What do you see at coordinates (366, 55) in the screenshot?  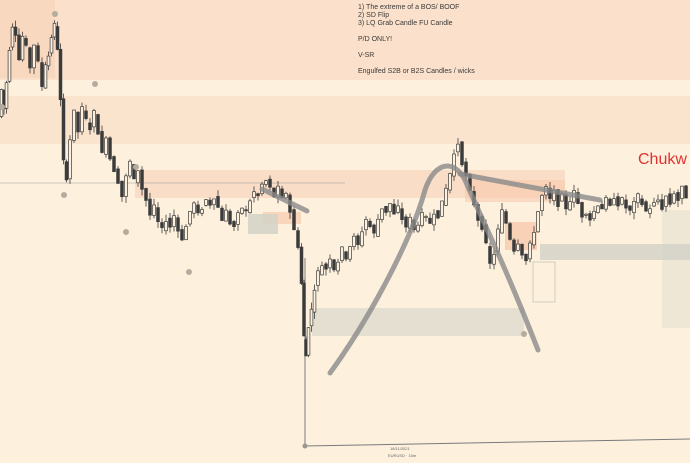 I see `note-line-5: V-SR` at bounding box center [366, 55].